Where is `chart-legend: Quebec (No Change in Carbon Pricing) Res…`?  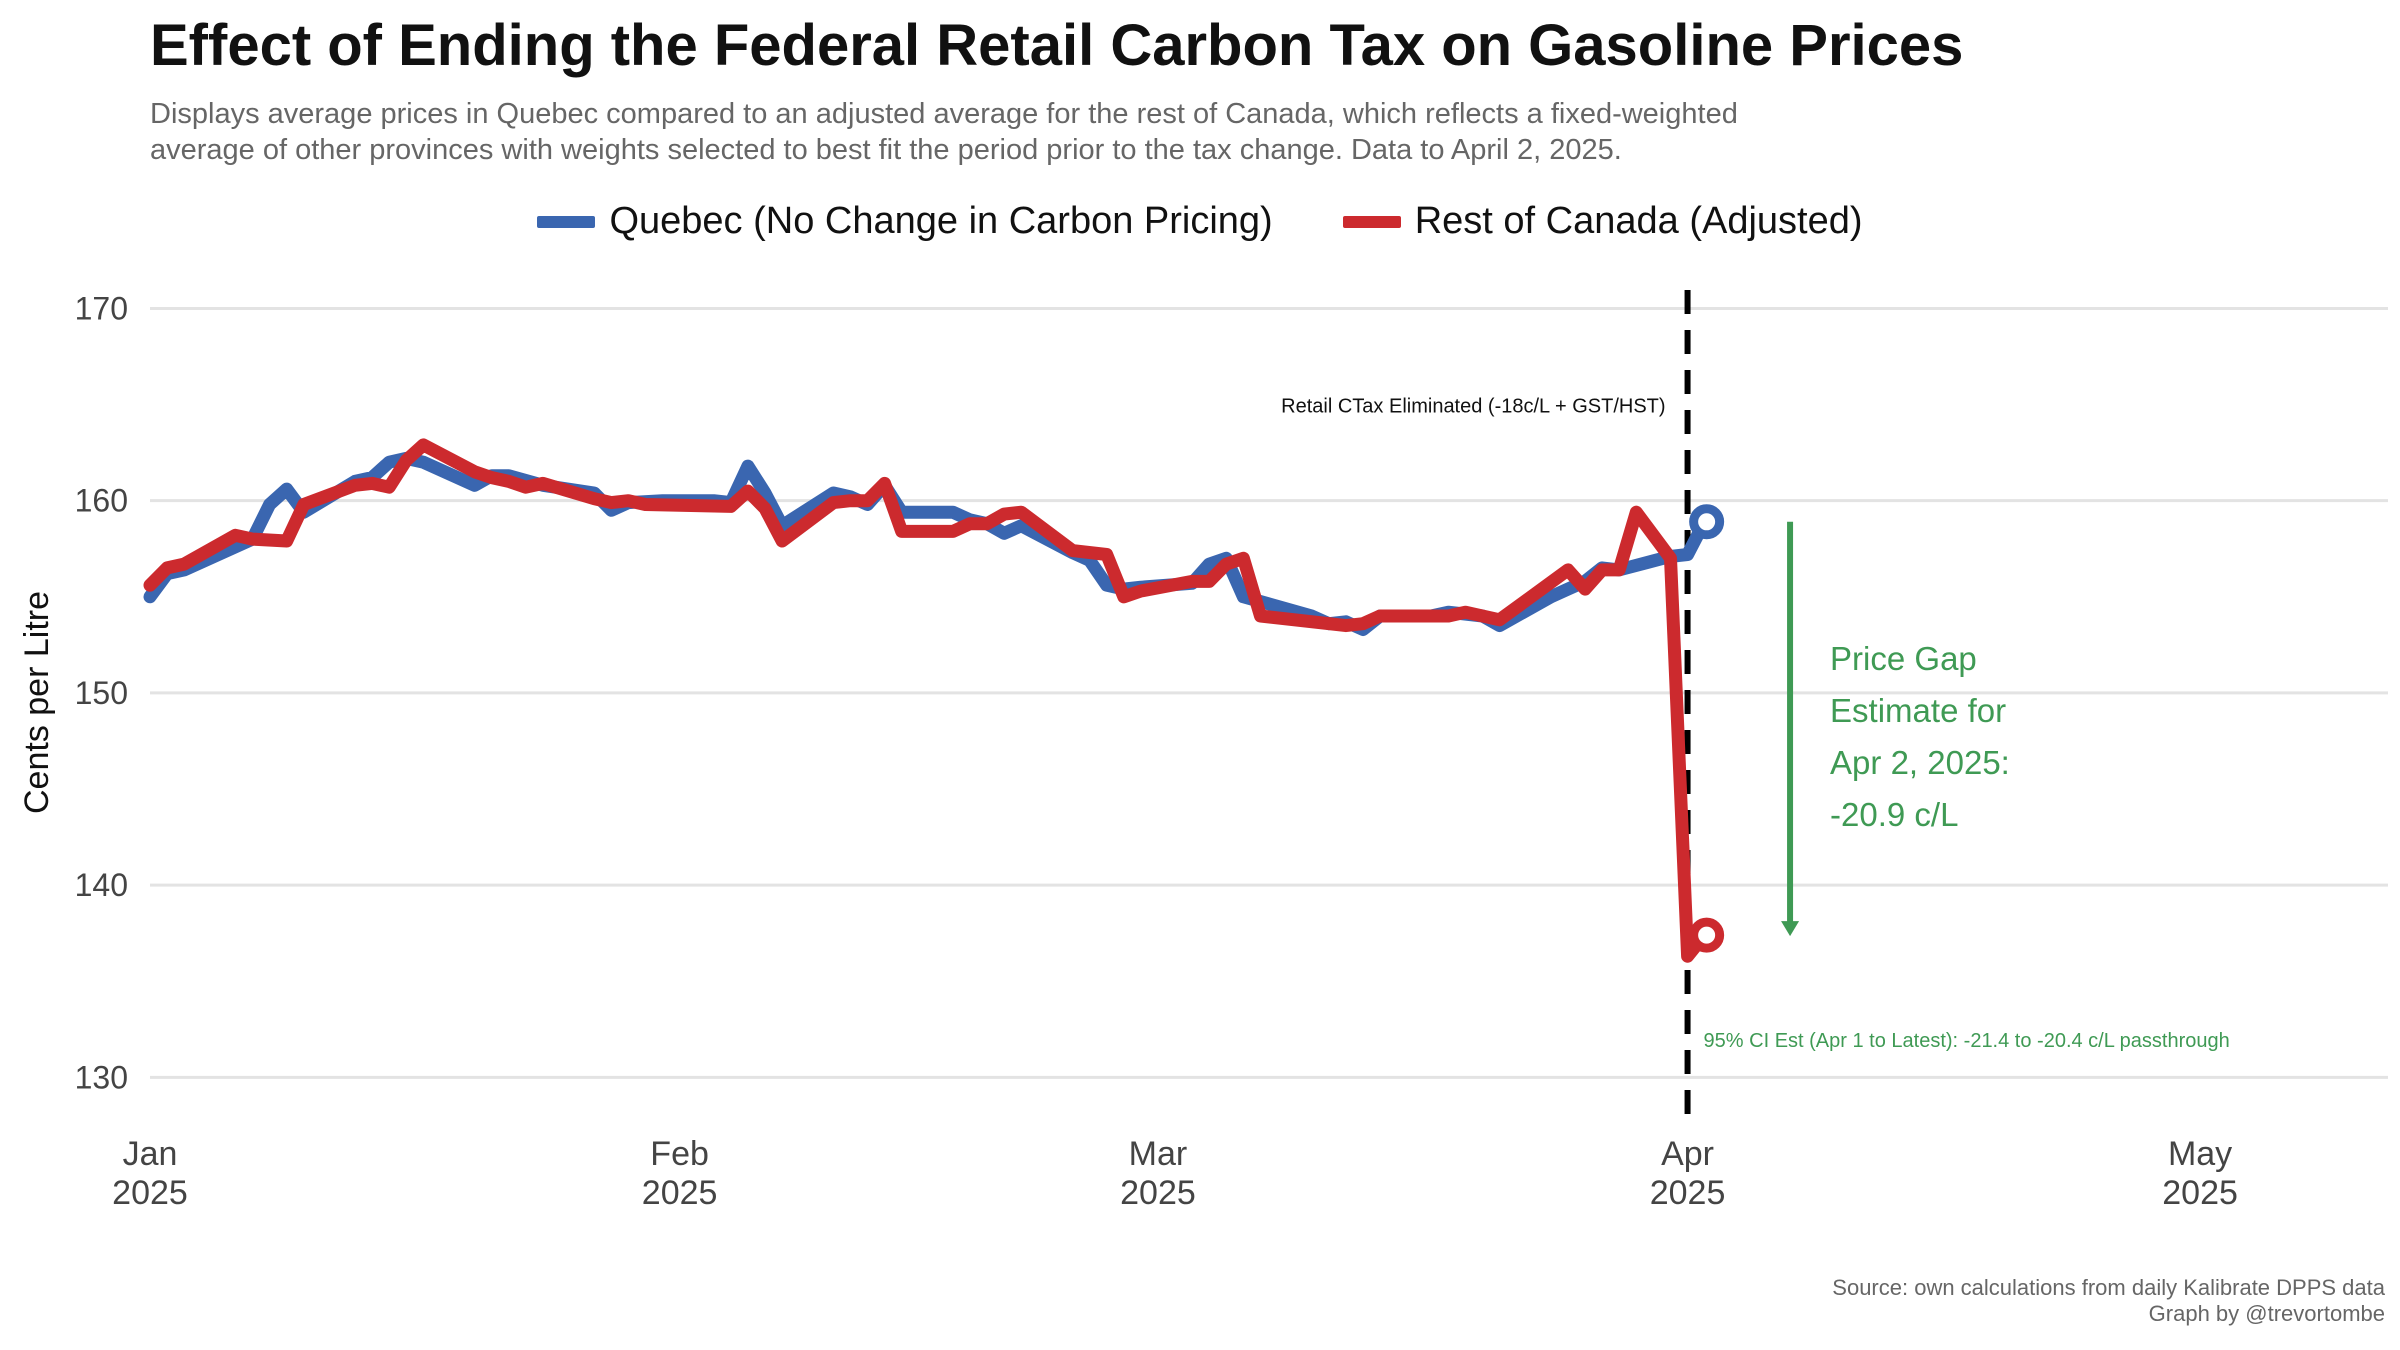
chart-legend: Quebec (No Change in Carbon Pricing) Res… is located at coordinates (1200, 221).